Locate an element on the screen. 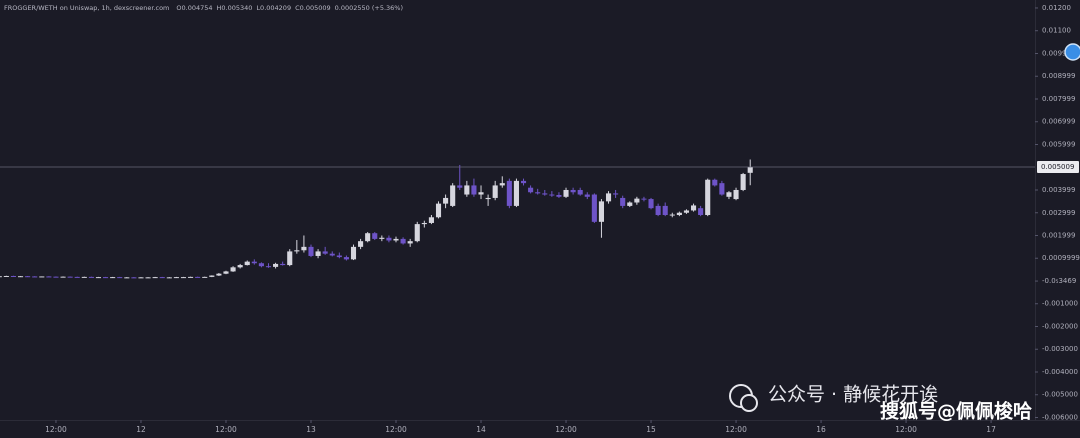 The width and height of the screenshot is (1080, 438). y-tick-label: 0.008999 is located at coordinates (1058, 76).